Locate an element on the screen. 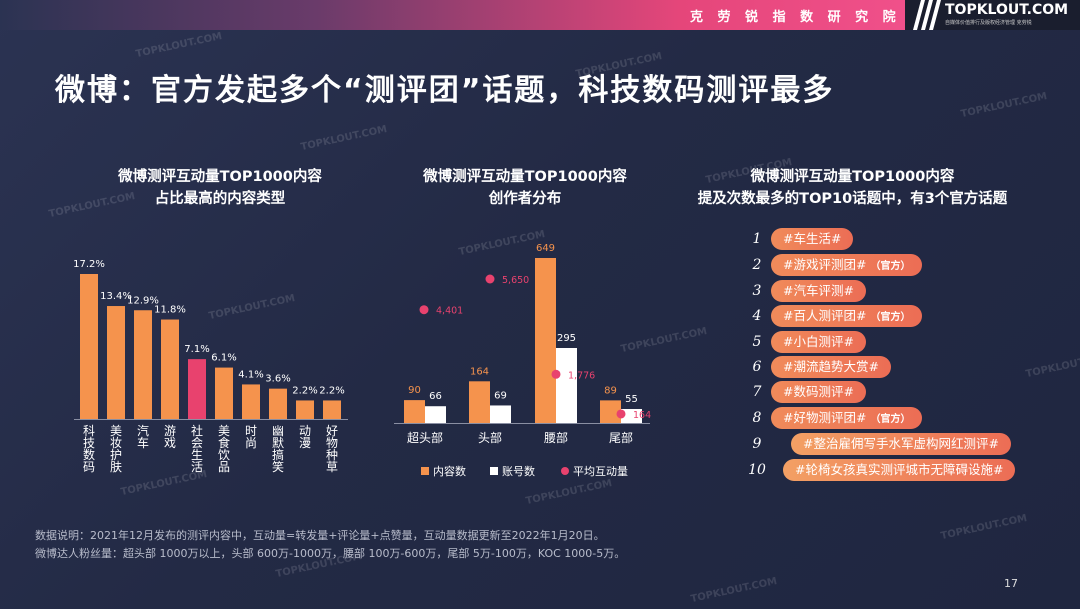 The width and height of the screenshot is (1080, 609). banner-gradient is located at coordinates (452, 15).